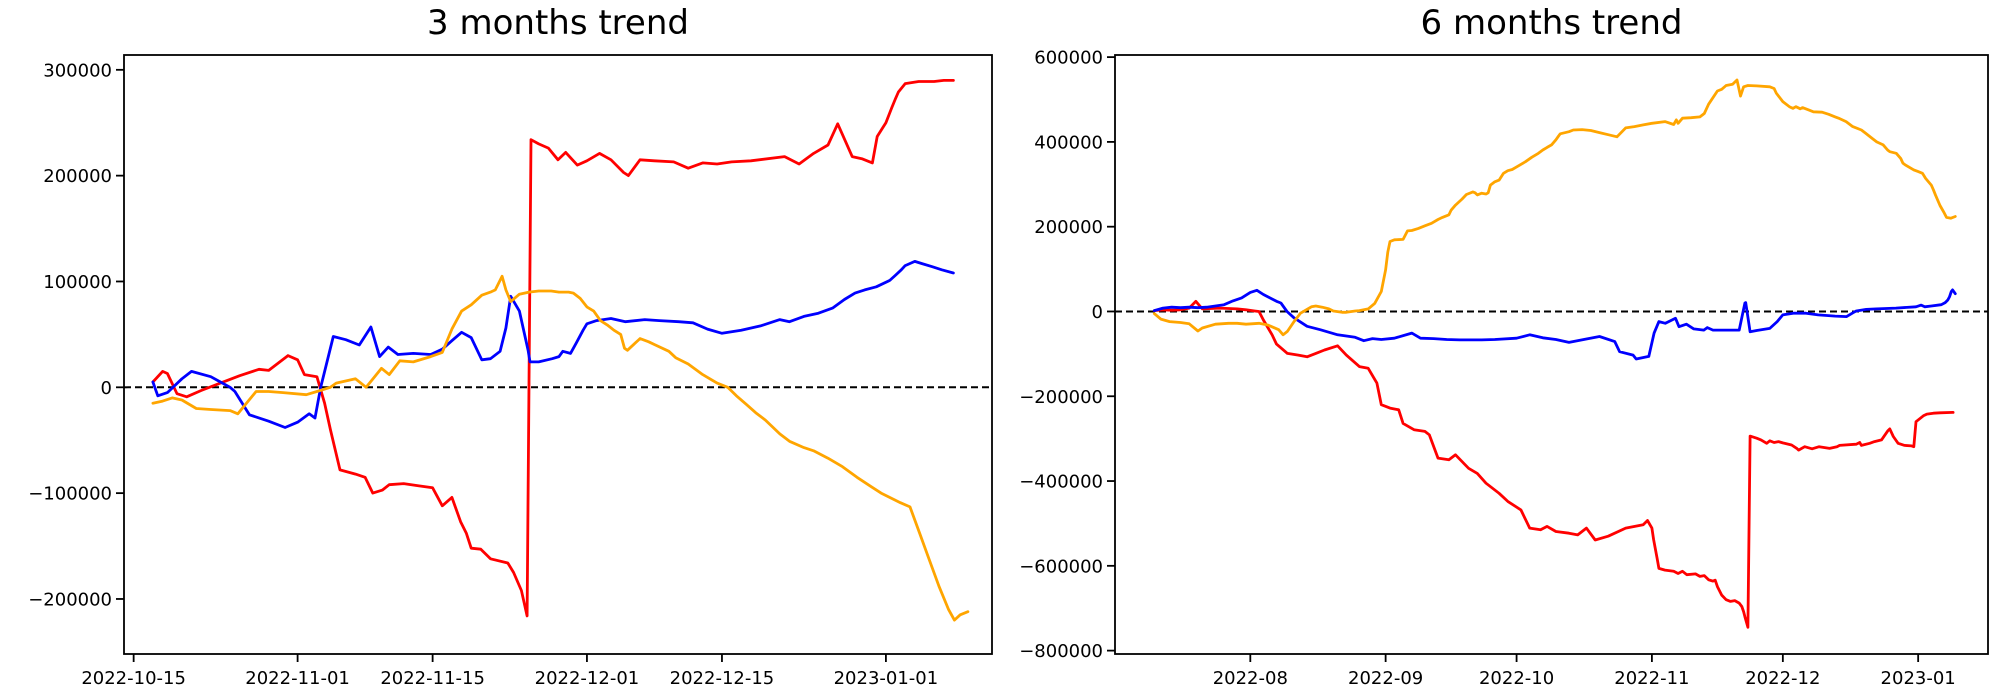  Describe the element at coordinates (1068, 142) in the screenshot. I see `y-tick-label: 400000` at that location.